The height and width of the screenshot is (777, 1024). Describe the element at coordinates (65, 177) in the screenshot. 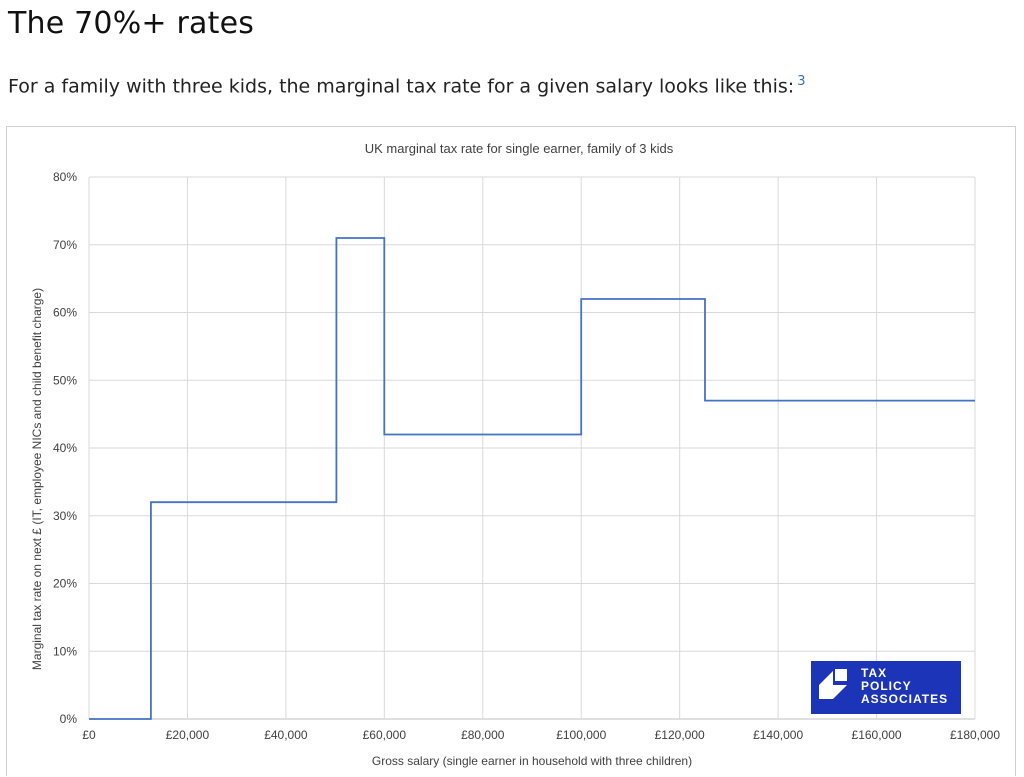

I see `y-tick-label: 80%` at that location.